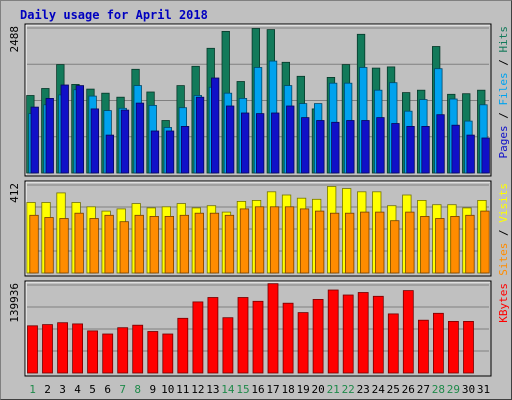  Describe the element at coordinates (212, 389) in the screenshot. I see `day-label: 13` at that location.